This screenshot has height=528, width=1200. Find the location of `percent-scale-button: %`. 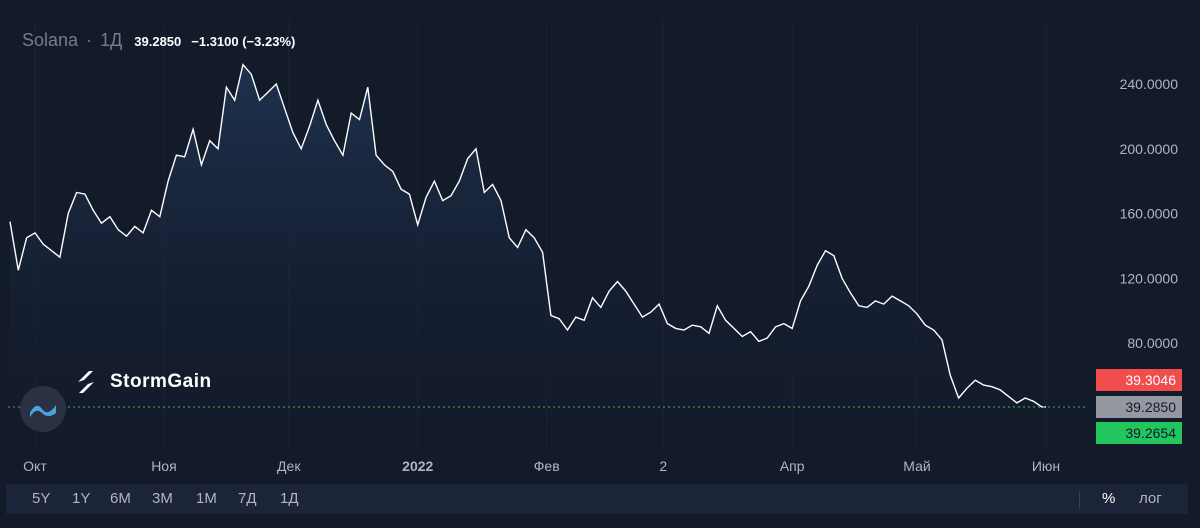

percent-scale-button: % is located at coordinates (1109, 498).